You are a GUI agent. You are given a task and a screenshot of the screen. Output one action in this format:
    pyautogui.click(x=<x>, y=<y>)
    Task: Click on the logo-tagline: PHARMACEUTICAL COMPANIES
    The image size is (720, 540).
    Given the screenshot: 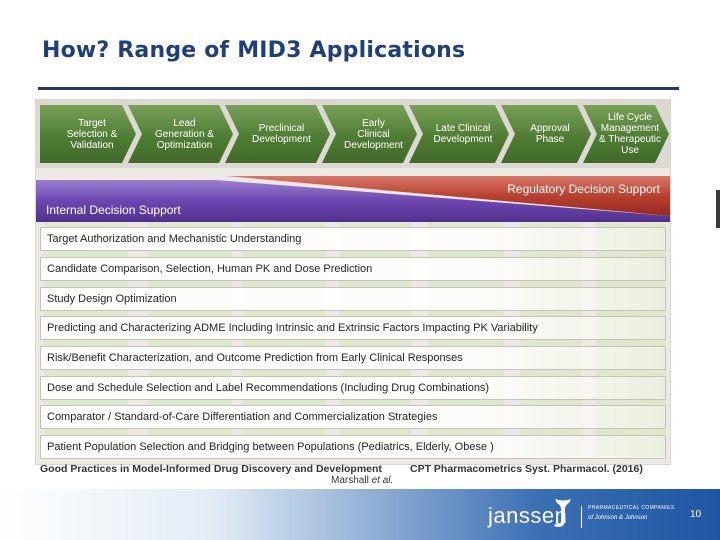 What is the action you would take?
    pyautogui.click(x=631, y=508)
    